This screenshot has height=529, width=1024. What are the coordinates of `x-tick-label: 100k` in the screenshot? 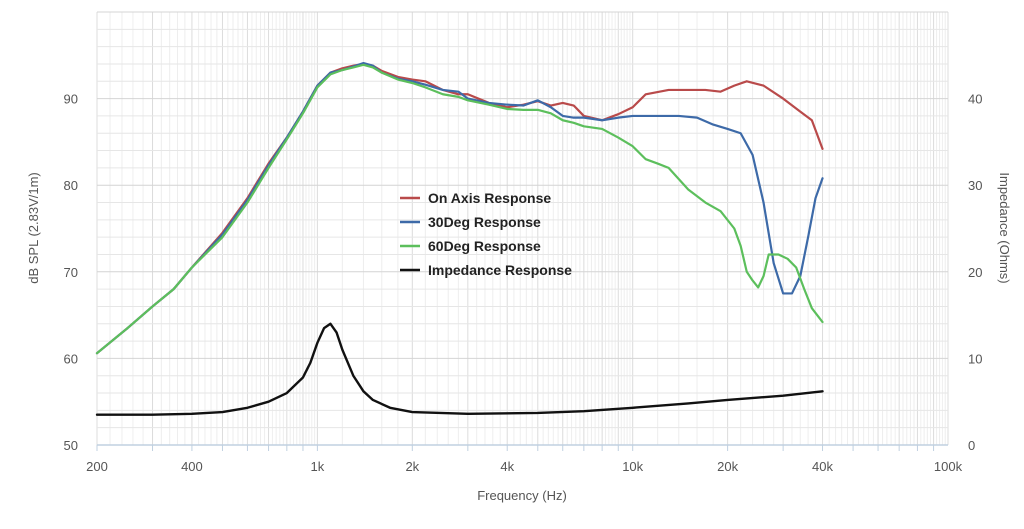 It's located at (948, 466).